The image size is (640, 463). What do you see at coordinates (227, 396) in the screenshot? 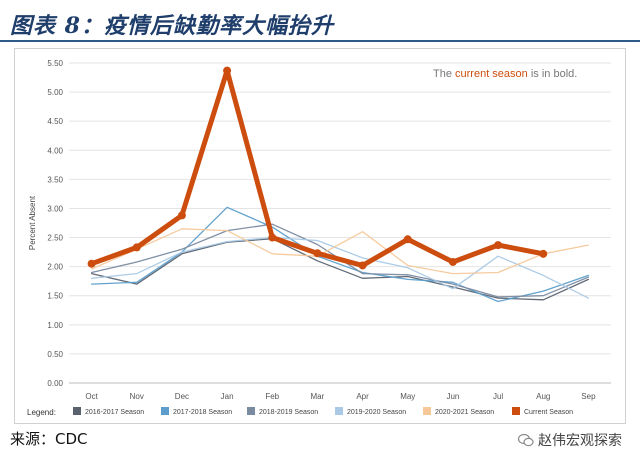
I see `x-tick-label: Jan` at bounding box center [227, 396].